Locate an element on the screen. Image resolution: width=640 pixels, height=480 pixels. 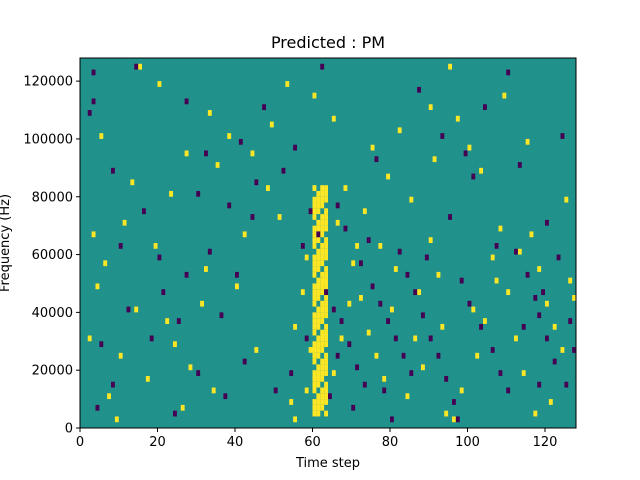
y-tick-label: 60000 is located at coordinates (52, 255).